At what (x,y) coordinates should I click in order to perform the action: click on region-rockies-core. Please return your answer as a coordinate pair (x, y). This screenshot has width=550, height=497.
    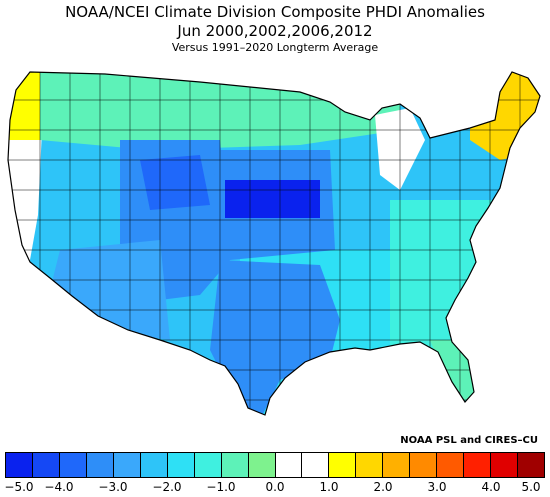
    Looking at the image, I should click on (175, 182).